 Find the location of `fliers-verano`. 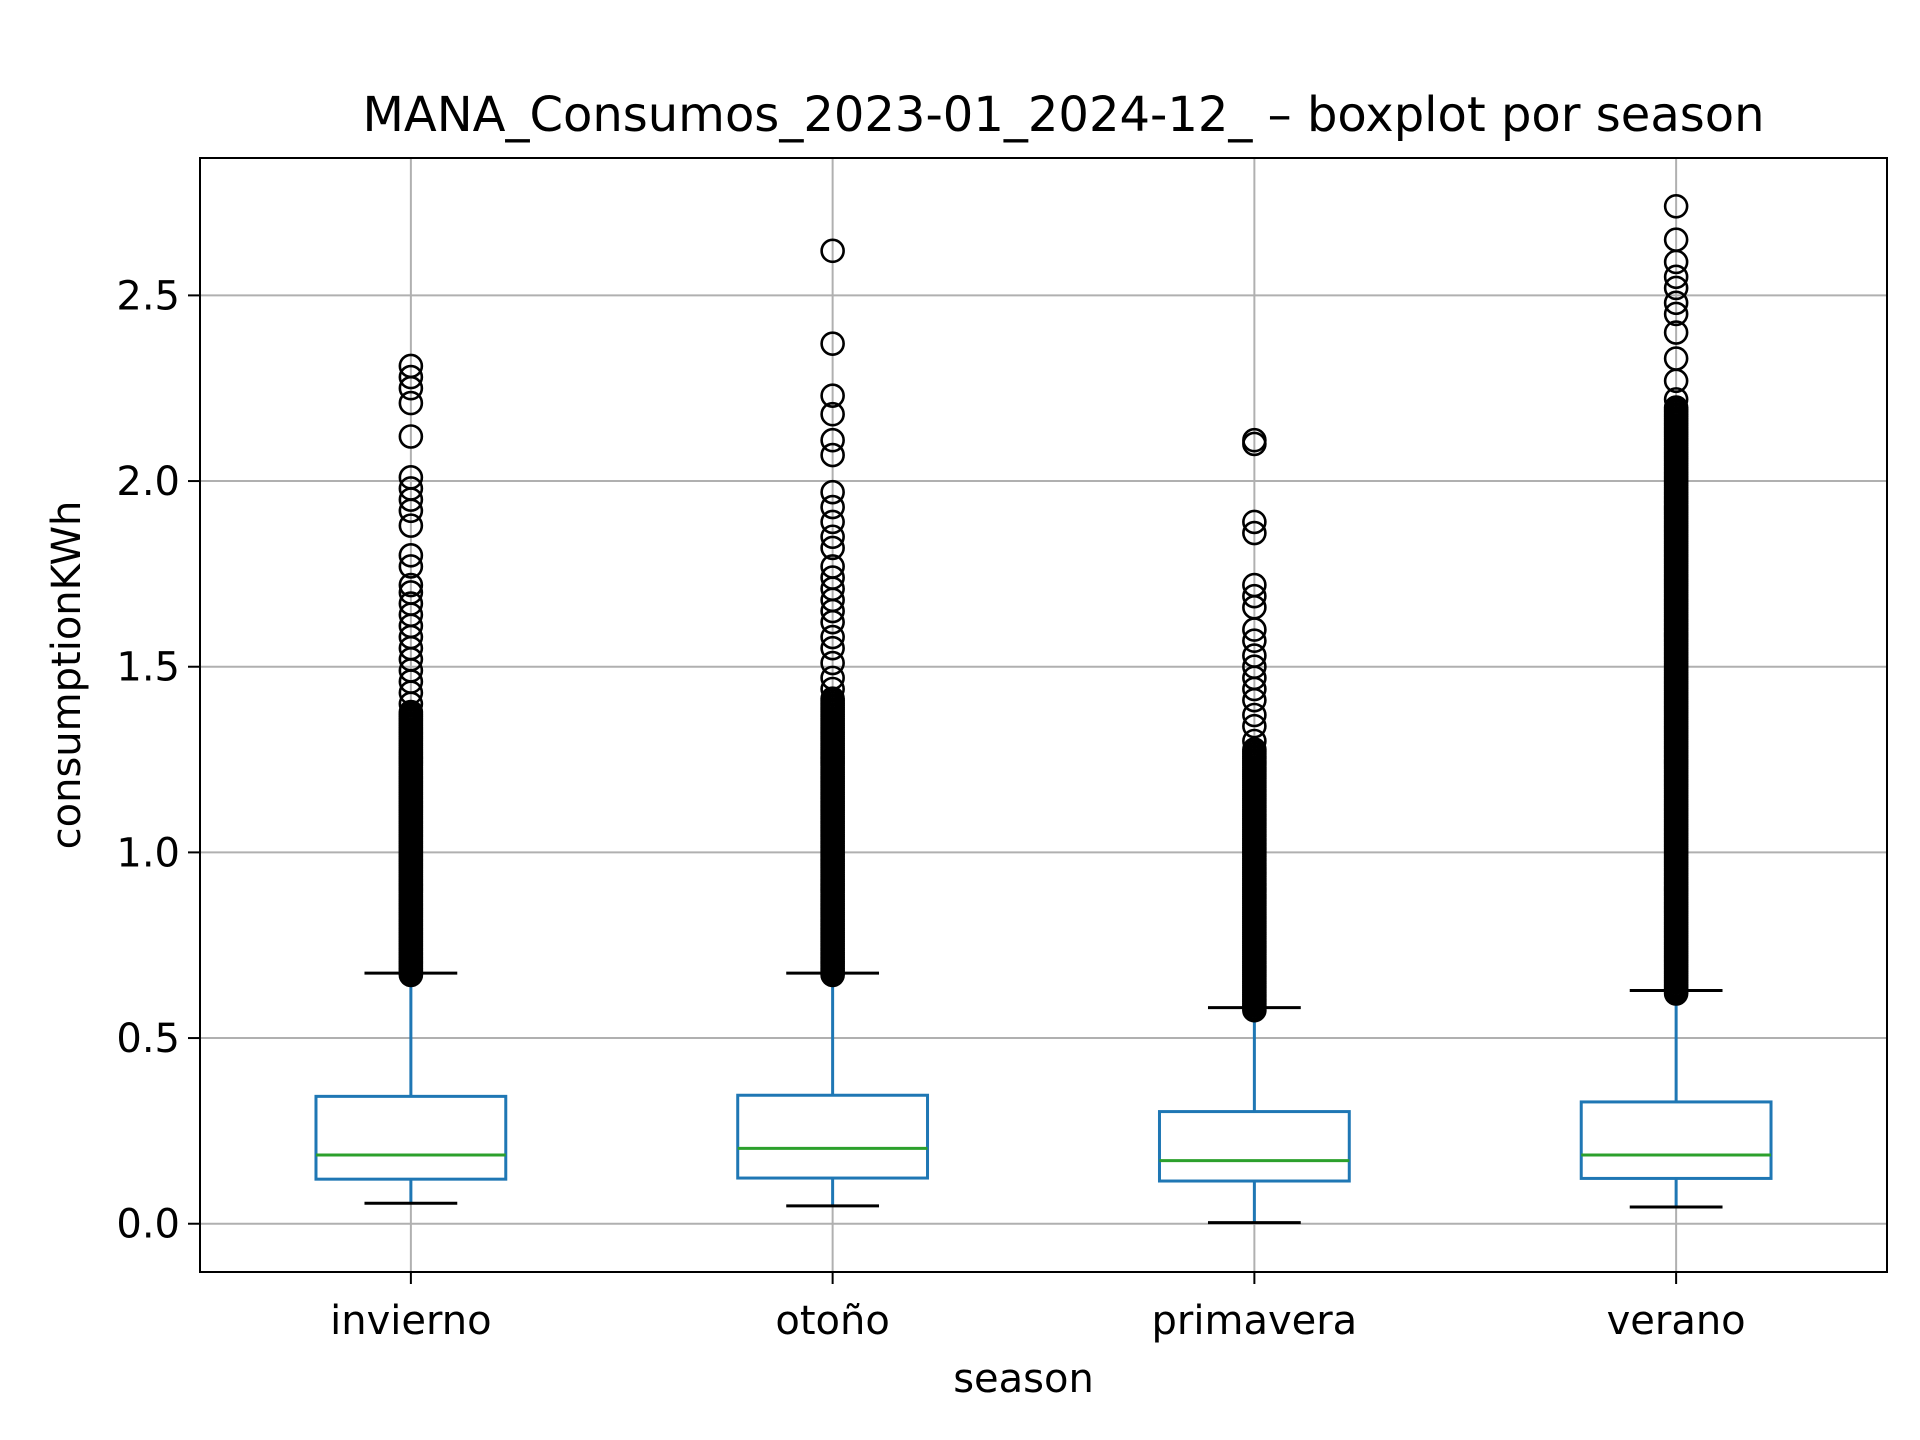

fliers-verano is located at coordinates (1676, 599).